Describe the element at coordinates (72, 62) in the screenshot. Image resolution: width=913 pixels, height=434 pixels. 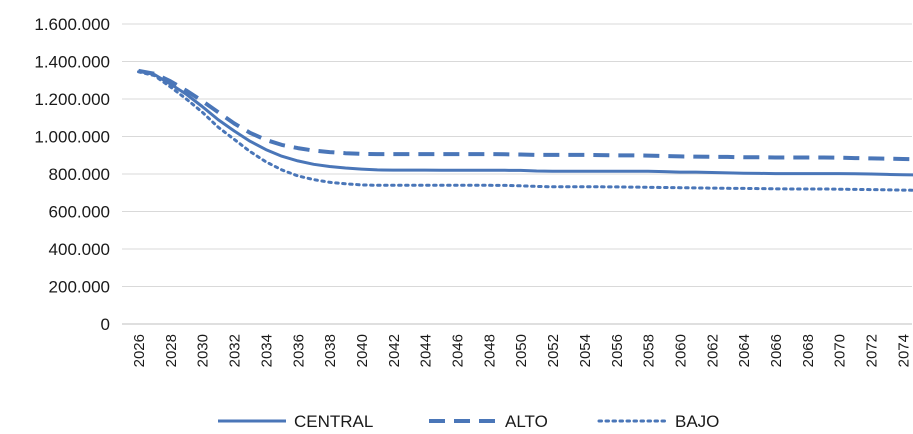
I see `y-tick-label: 1.400.000` at that location.